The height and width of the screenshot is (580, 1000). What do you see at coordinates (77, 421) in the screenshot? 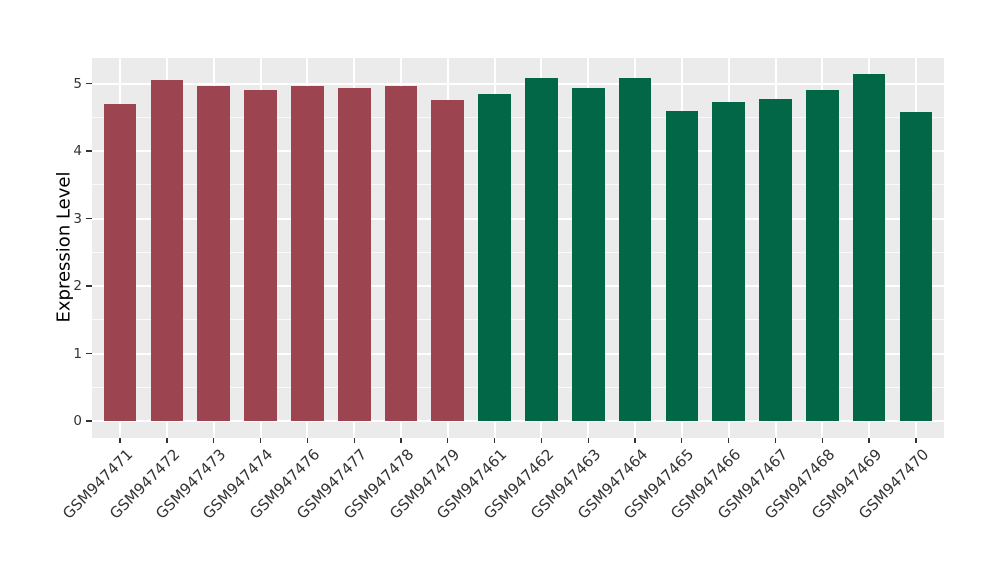
I see `y-tick-label: 0` at bounding box center [77, 421].